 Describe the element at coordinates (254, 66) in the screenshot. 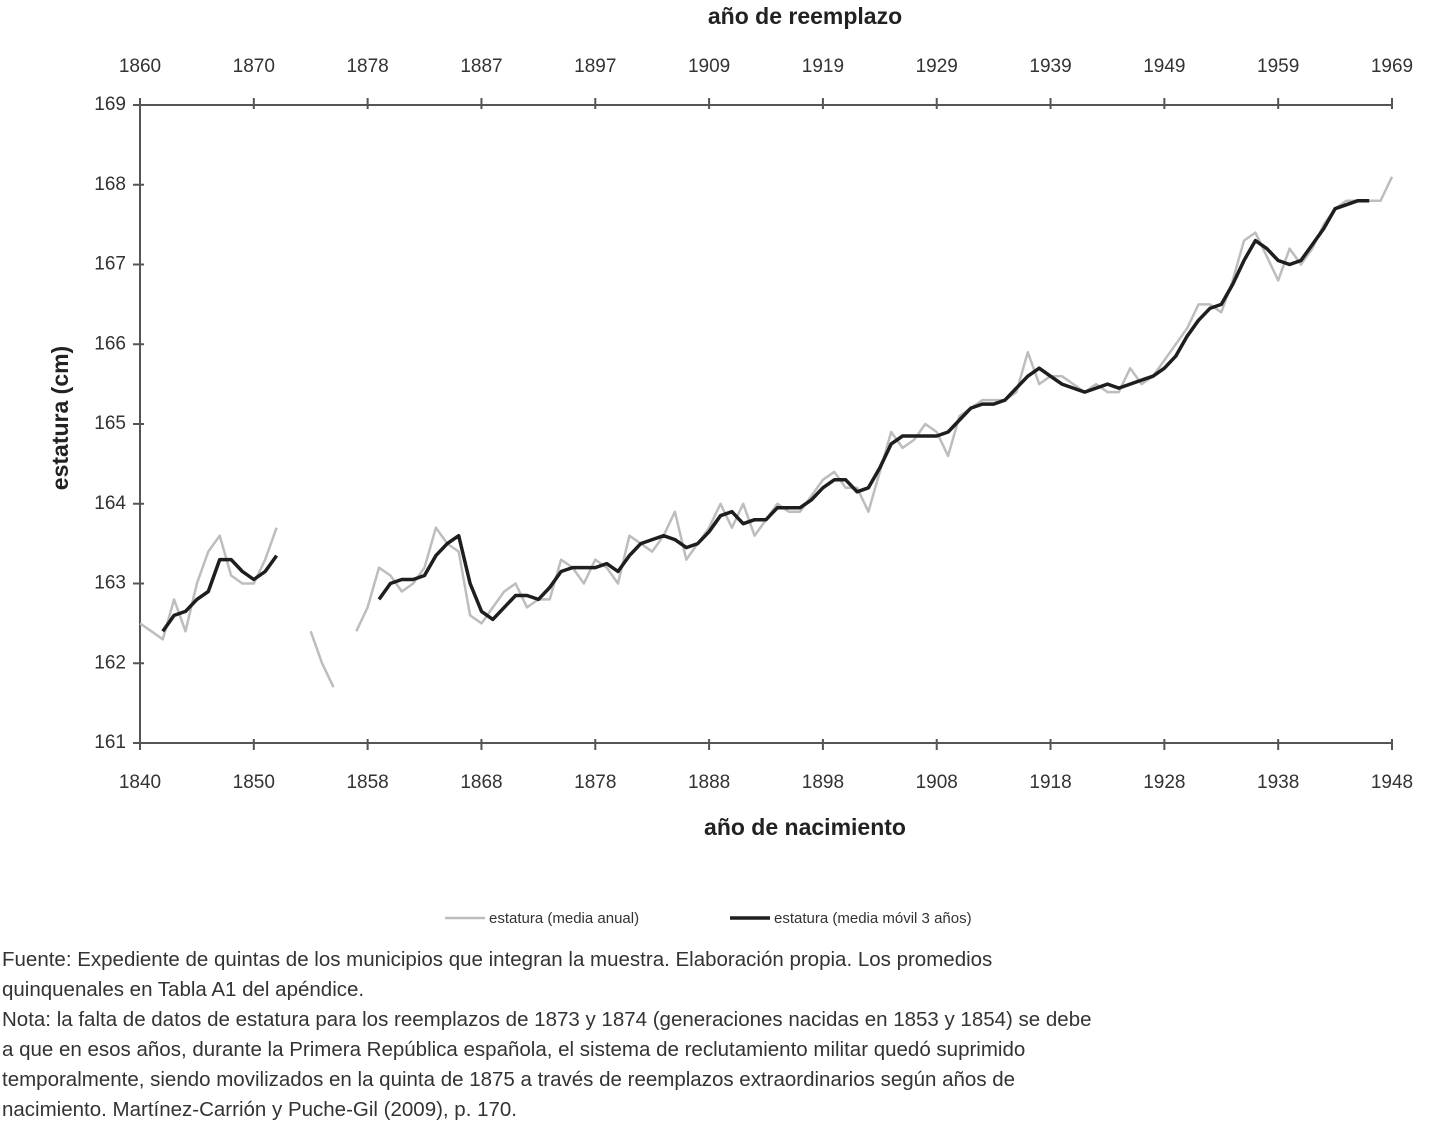

I see `top-tick-label: 1870` at that location.